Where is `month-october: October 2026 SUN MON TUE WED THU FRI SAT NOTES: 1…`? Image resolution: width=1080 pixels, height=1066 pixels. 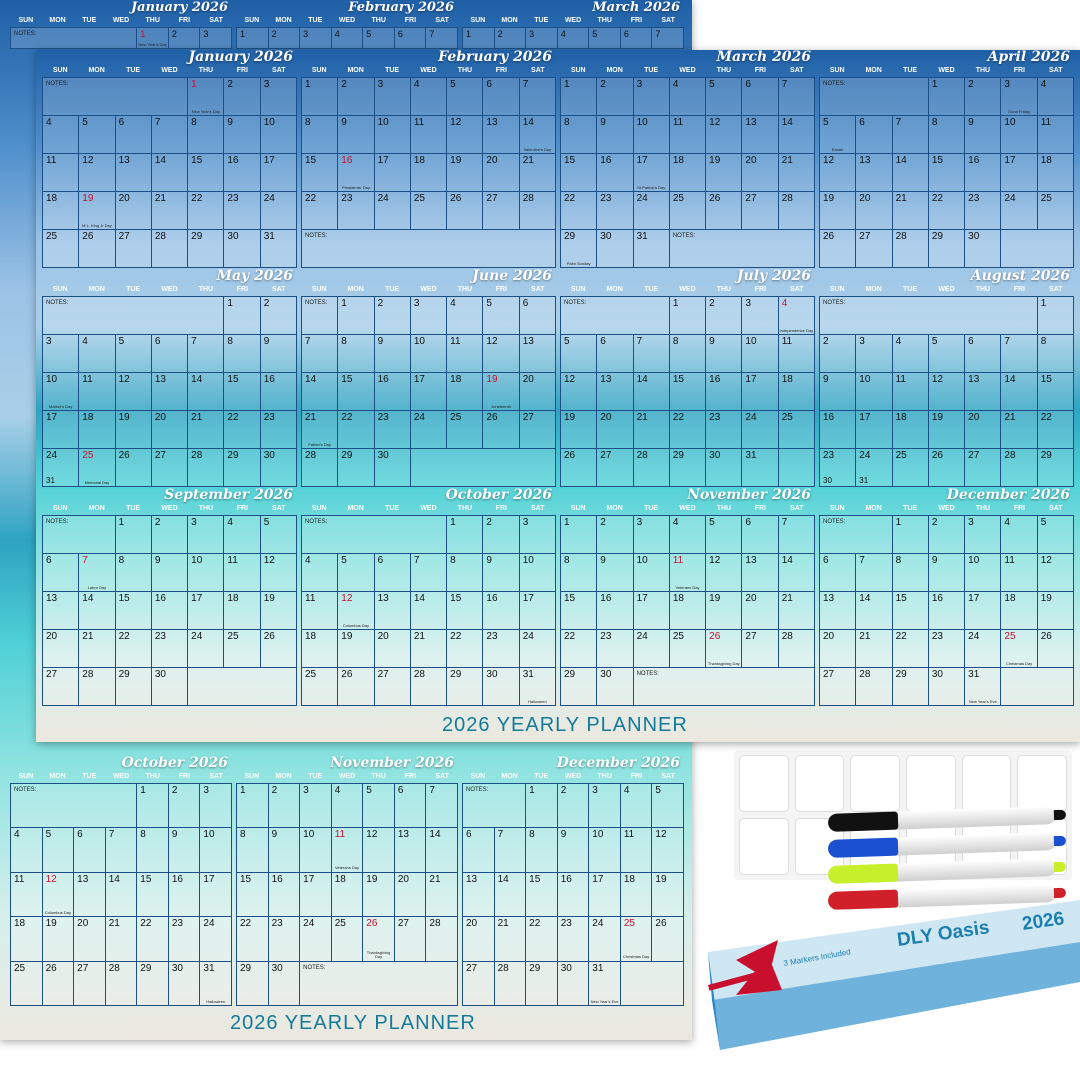
month-october: October 2026 SUN MON TUE WED THU FRI SAT NOTES: 1… is located at coordinates (428, 596).